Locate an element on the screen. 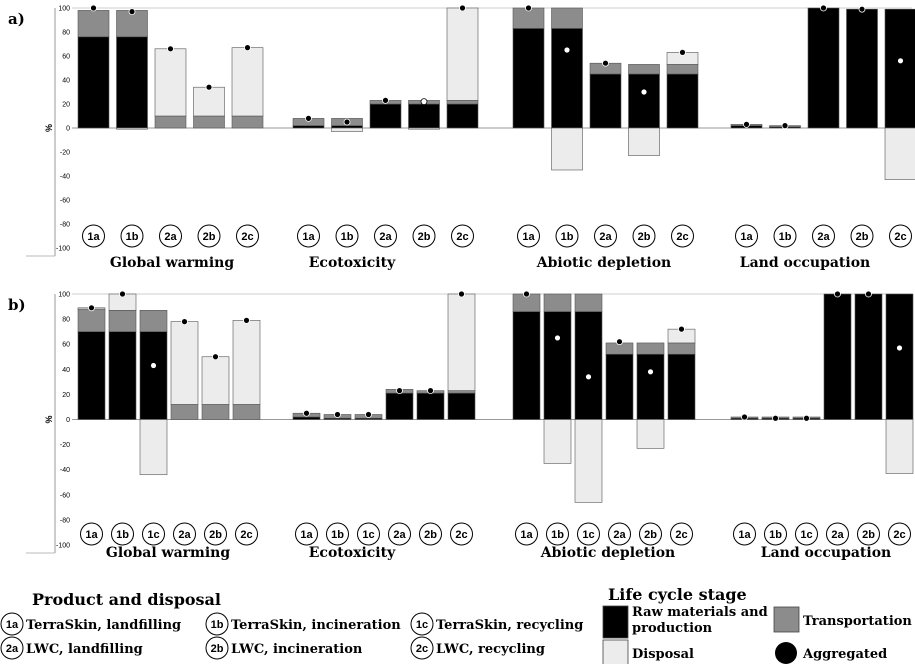  legend-code: 2b is located at coordinates (217, 648).